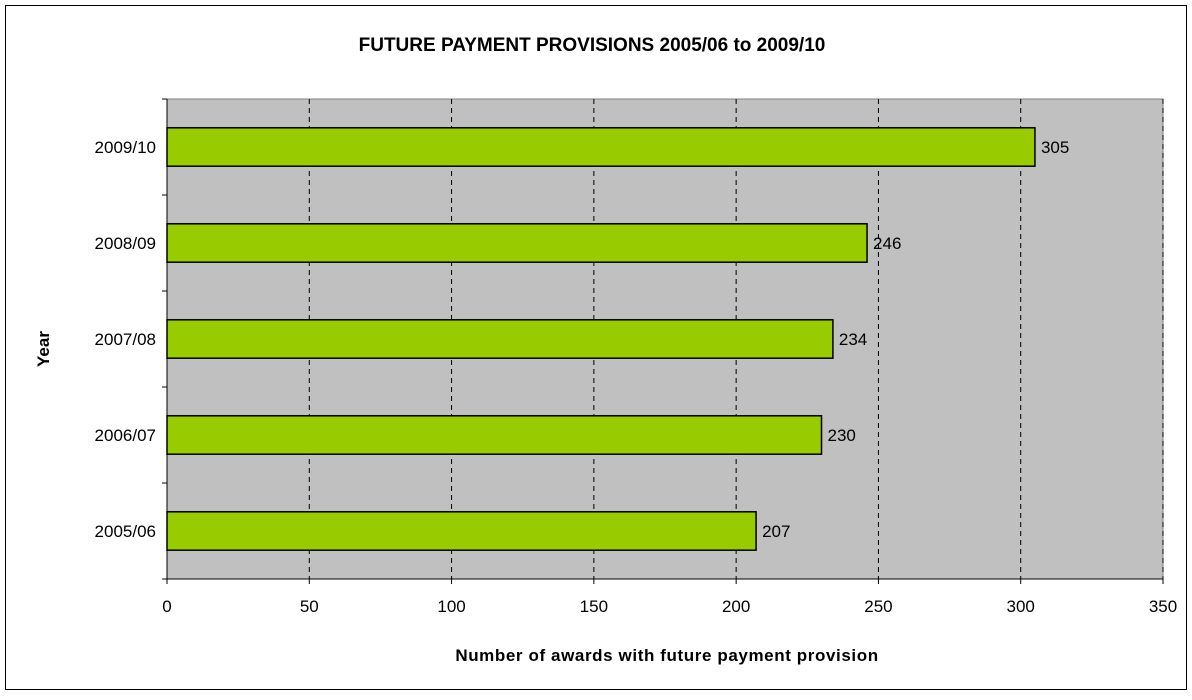  What do you see at coordinates (1055, 147) in the screenshot?
I see `data-label: 305` at bounding box center [1055, 147].